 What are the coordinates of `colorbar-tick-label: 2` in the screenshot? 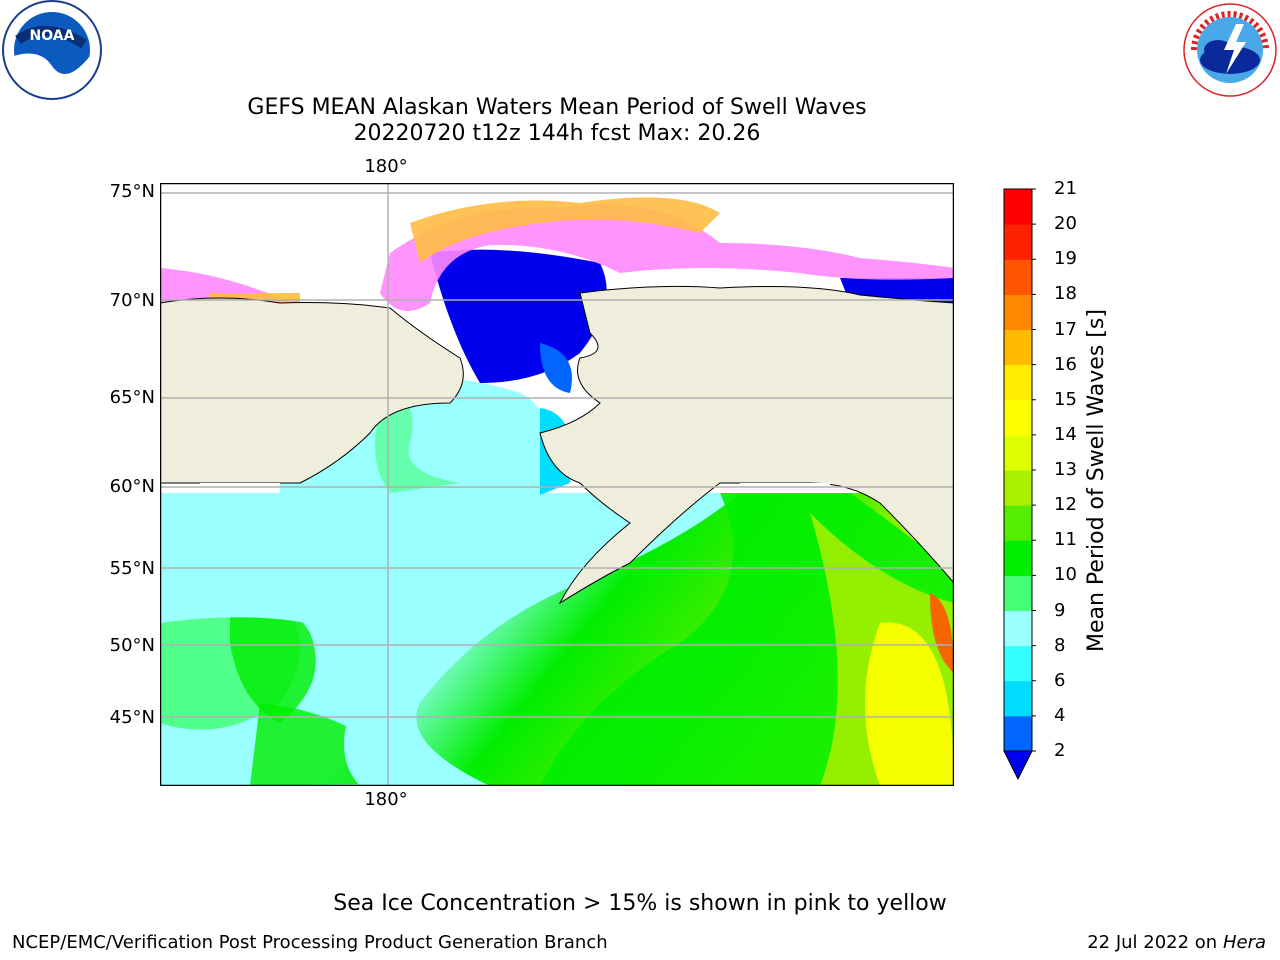 It's located at (1060, 750).